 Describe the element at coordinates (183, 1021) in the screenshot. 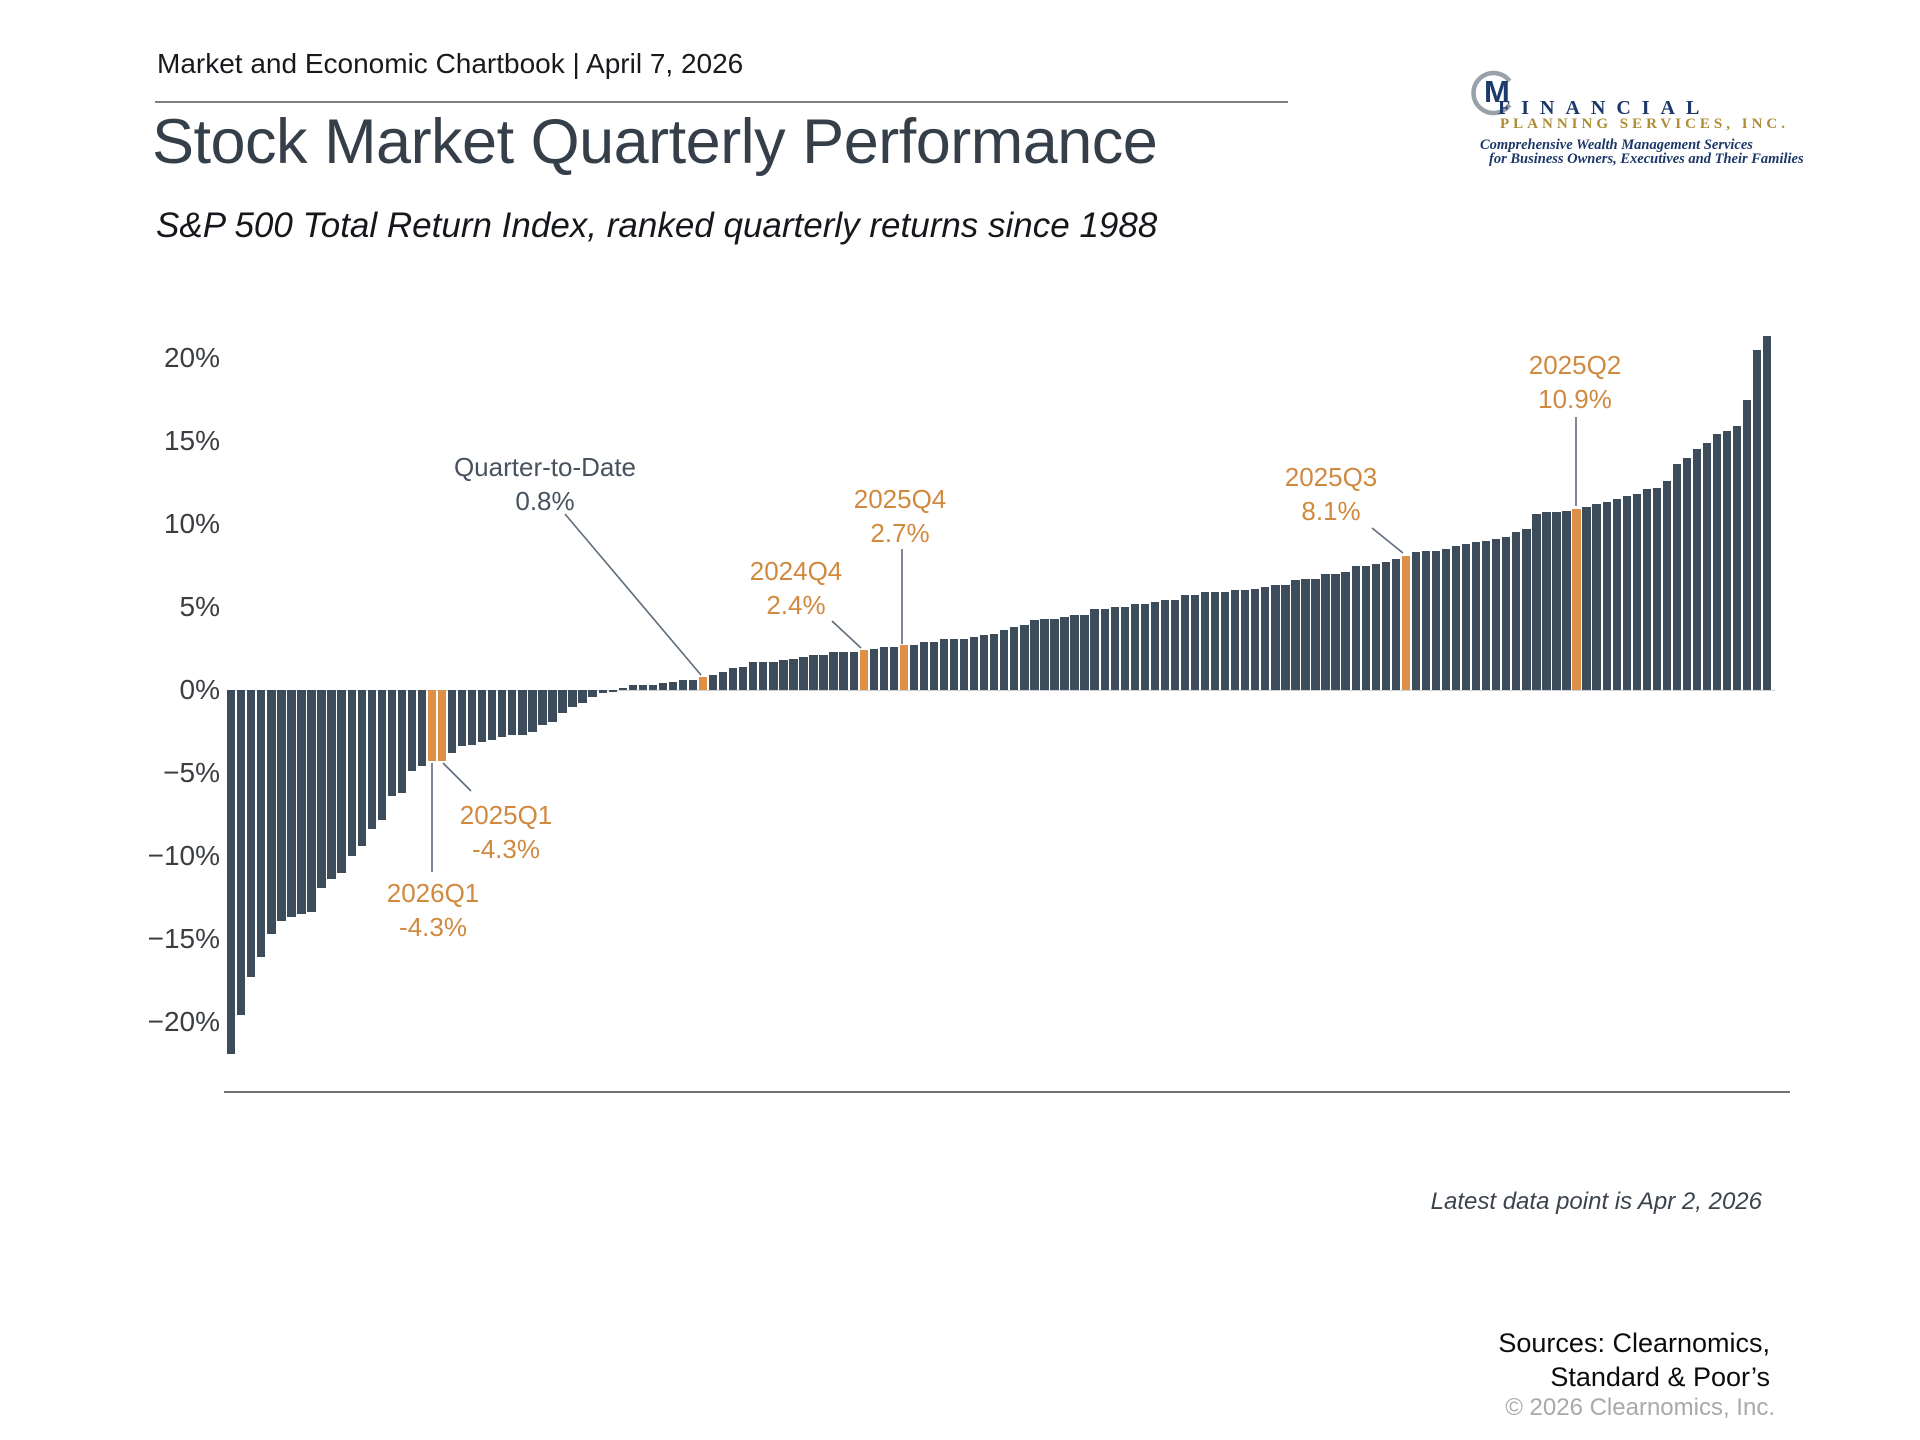

I see `y-axis-label: −20%` at that location.